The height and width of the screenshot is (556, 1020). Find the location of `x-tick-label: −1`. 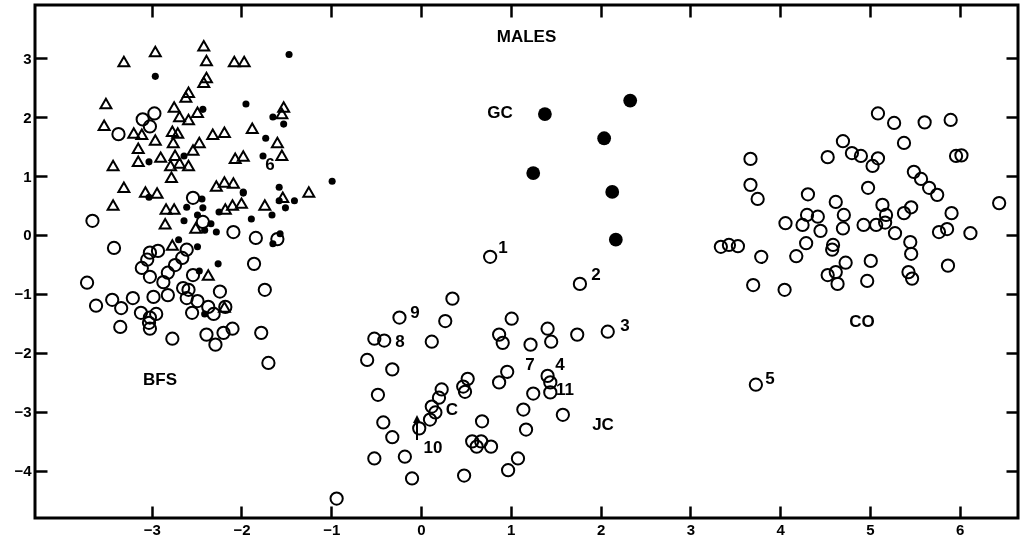

x-tick-label: −1 is located at coordinates (332, 529).